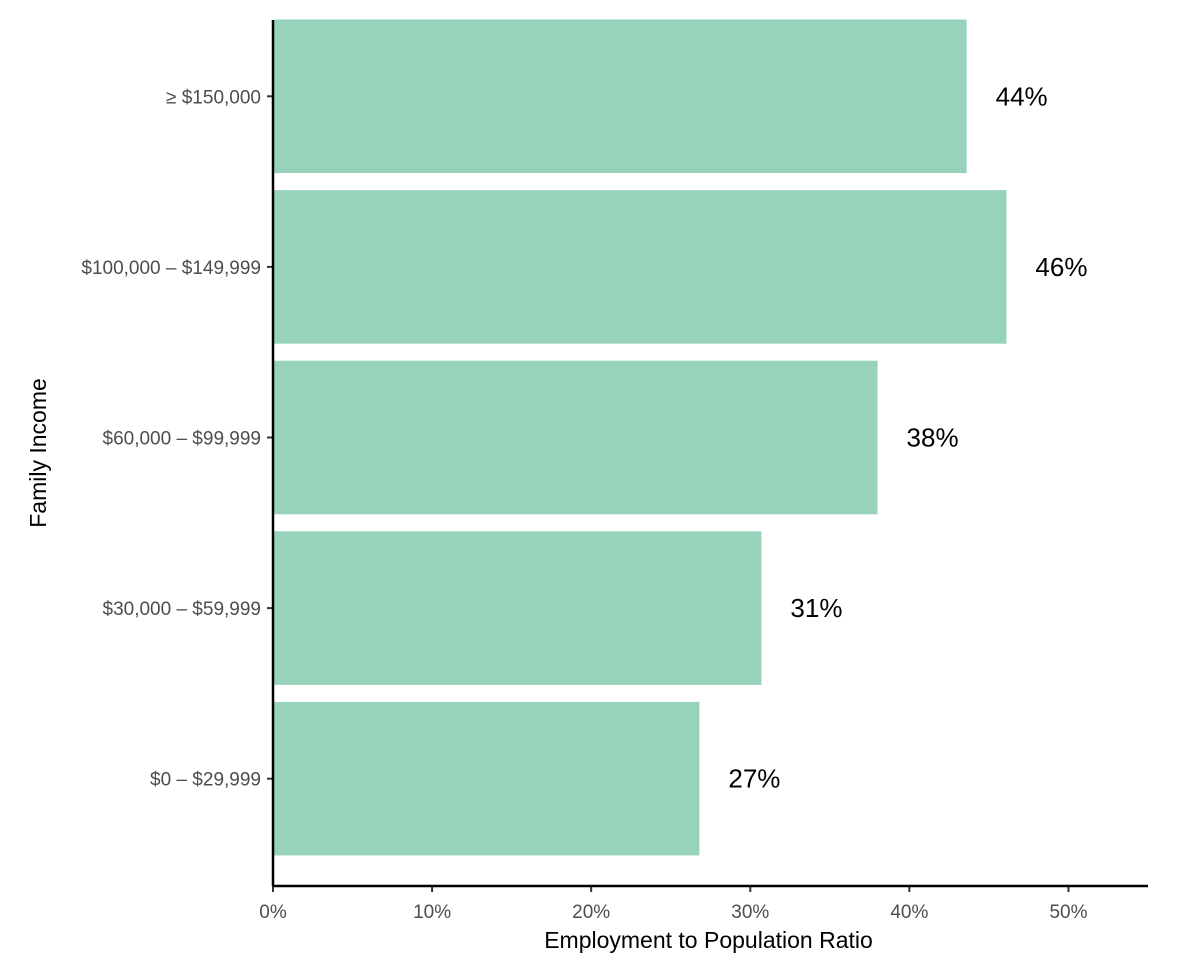  I want to click on y-tick-label-category-2: $60,000 – $99,999, so click(182, 439).